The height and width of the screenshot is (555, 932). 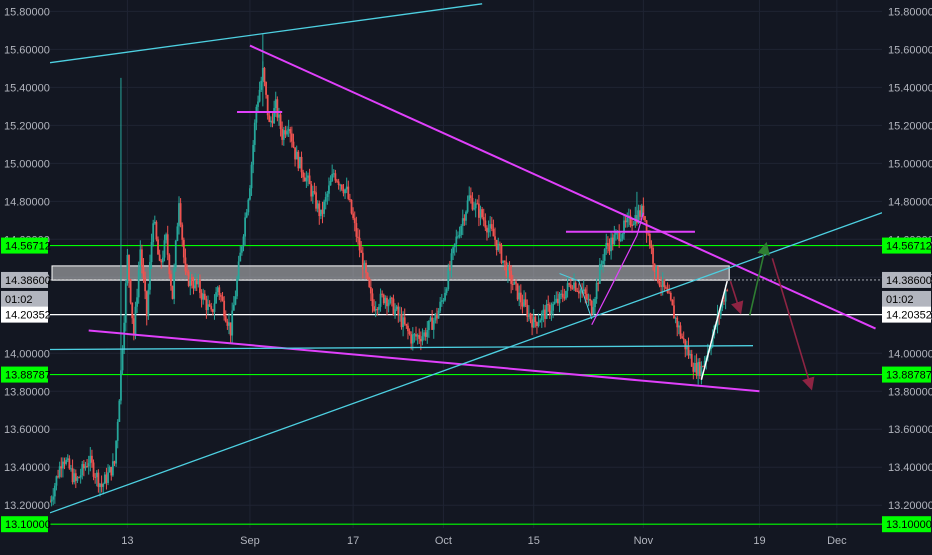 I want to click on y-tick-label: 15.00000, so click(x=27, y=164).